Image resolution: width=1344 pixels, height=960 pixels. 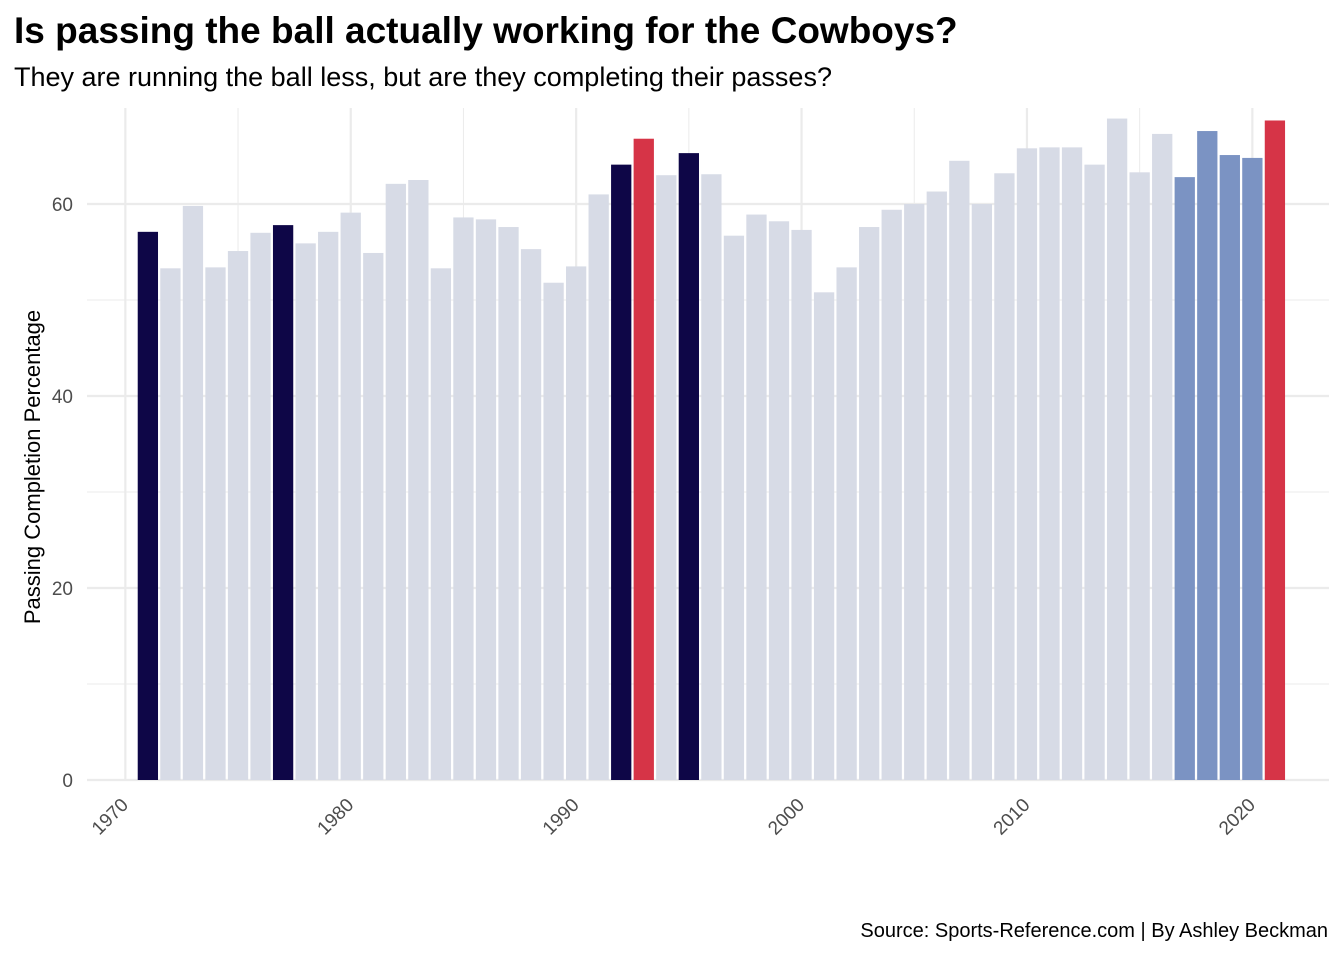 I want to click on x-tick-label: 2000, so click(x=786, y=817).